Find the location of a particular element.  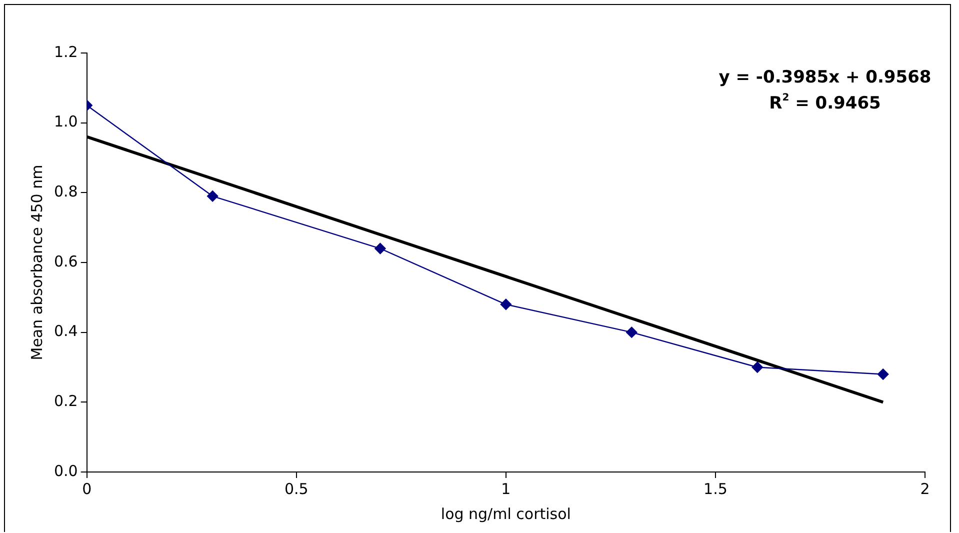

x-tick-label: 0.5 is located at coordinates (296, 489).